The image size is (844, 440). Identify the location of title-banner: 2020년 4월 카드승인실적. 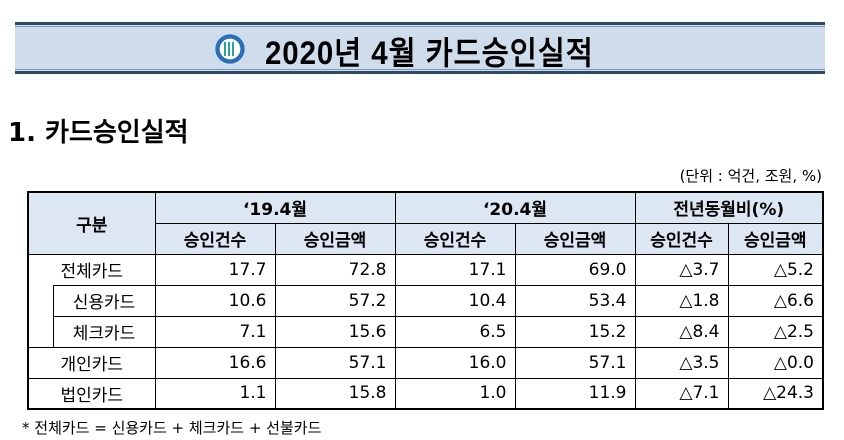
(420, 48).